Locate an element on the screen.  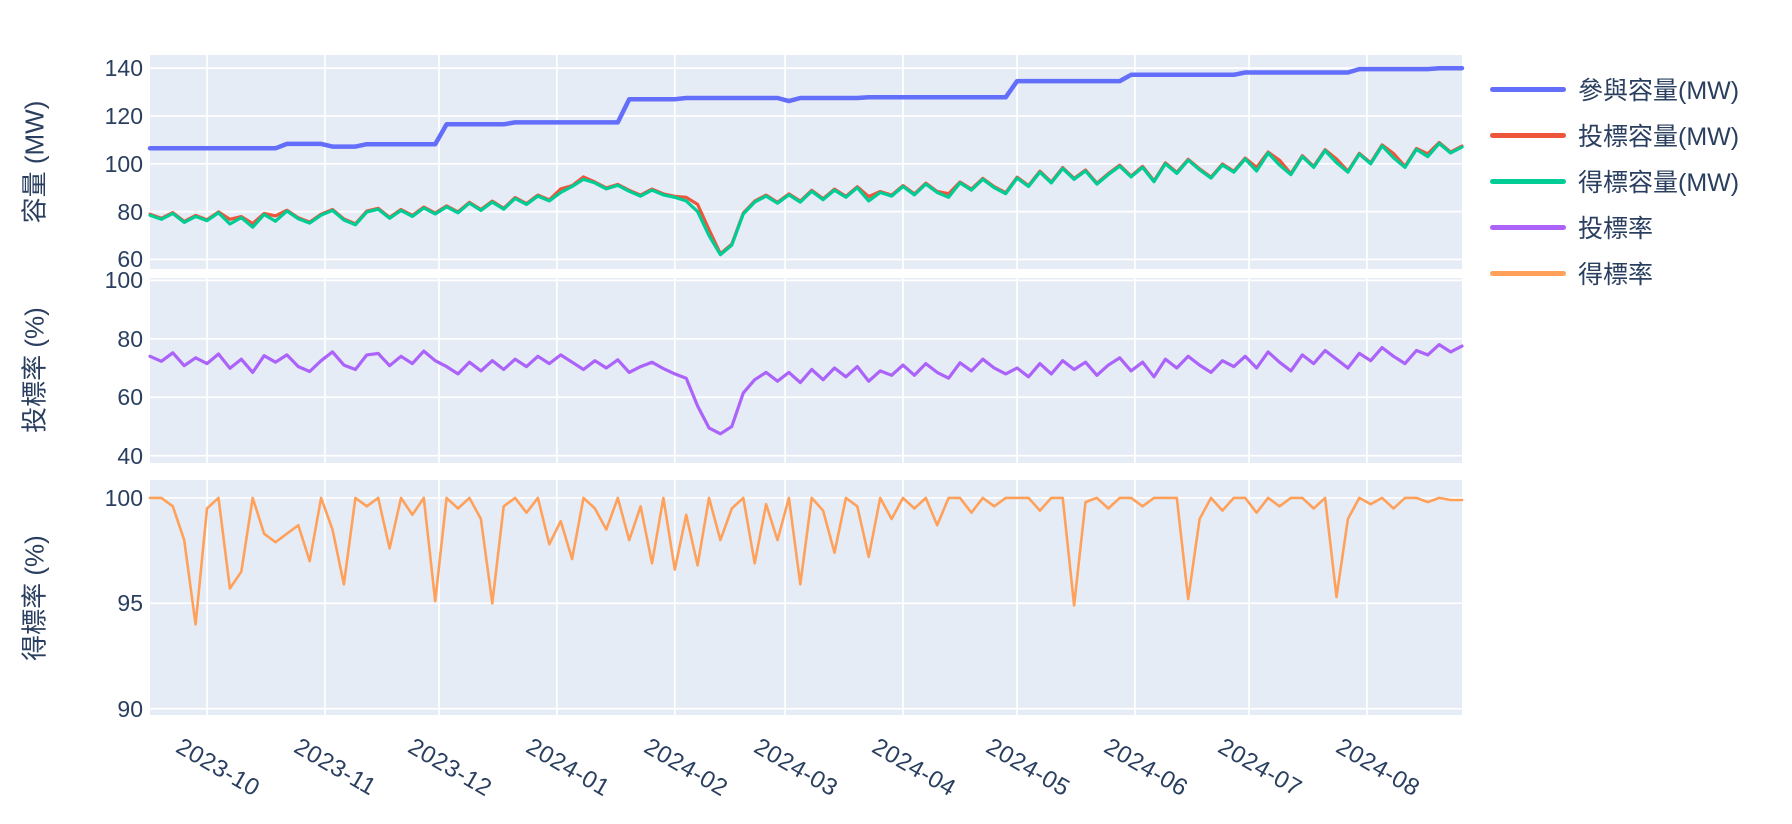
y-tick-label: 140 is located at coordinates (123, 68).